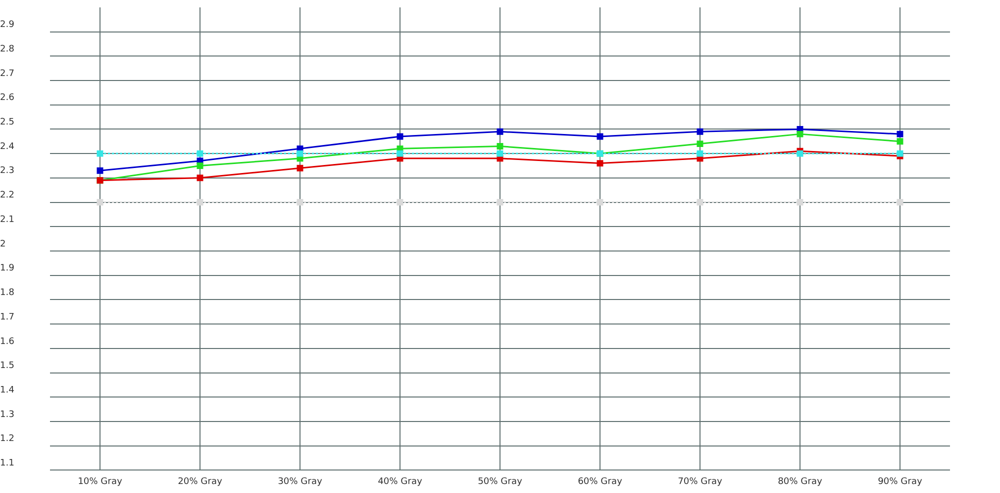 This screenshot has height=493, width=1000. Describe the element at coordinates (7, 49) in the screenshot. I see `y-tick-label: 2.8` at that location.